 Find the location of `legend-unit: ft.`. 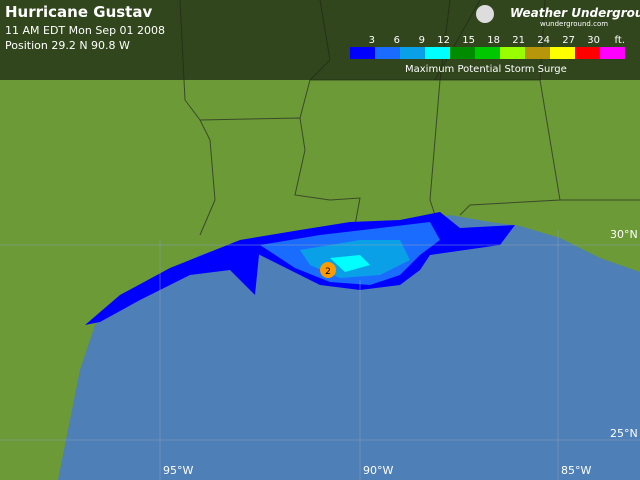

legend-unit: ft. is located at coordinates (620, 40).